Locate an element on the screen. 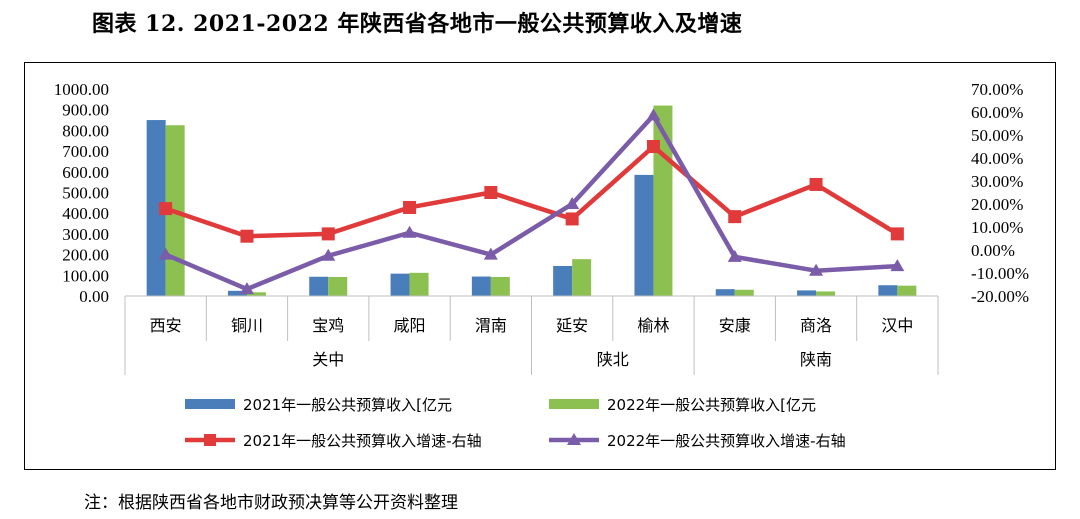  y-right-tick-label: -20.00% is located at coordinates (1000, 296).